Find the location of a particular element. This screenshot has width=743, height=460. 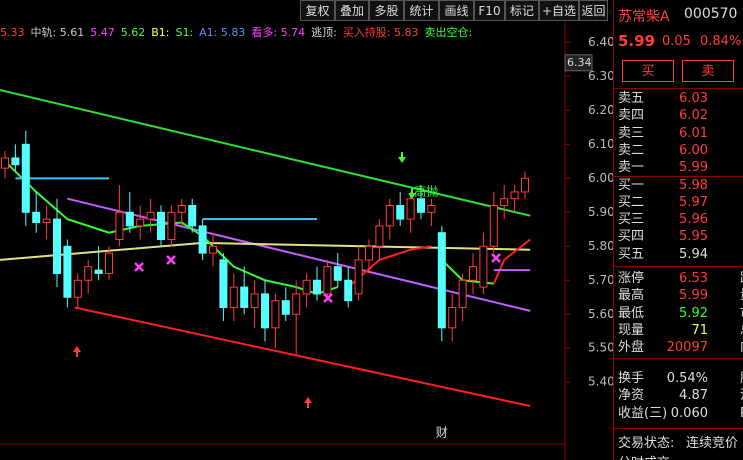

stats-row: 最低 5.92 市 is located at coordinates (680, 313).